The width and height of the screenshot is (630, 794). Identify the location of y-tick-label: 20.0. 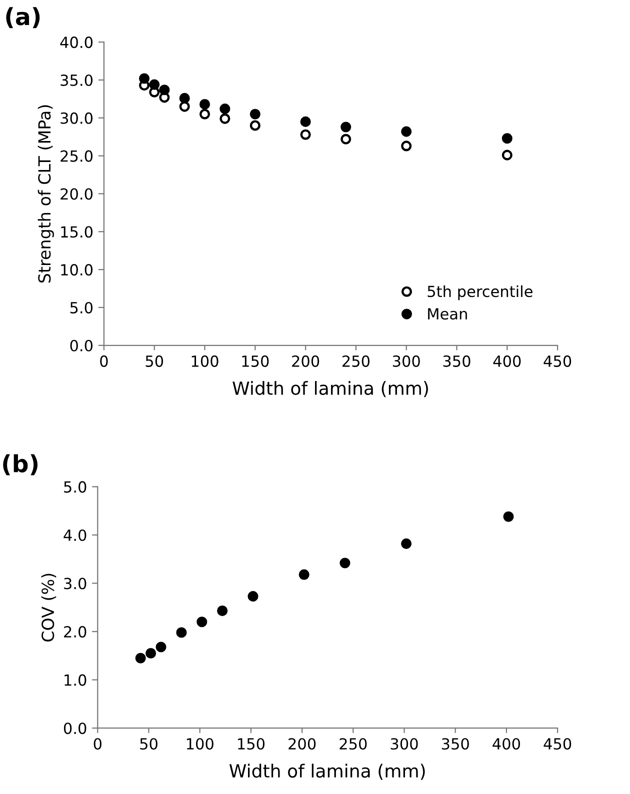
(76, 194).